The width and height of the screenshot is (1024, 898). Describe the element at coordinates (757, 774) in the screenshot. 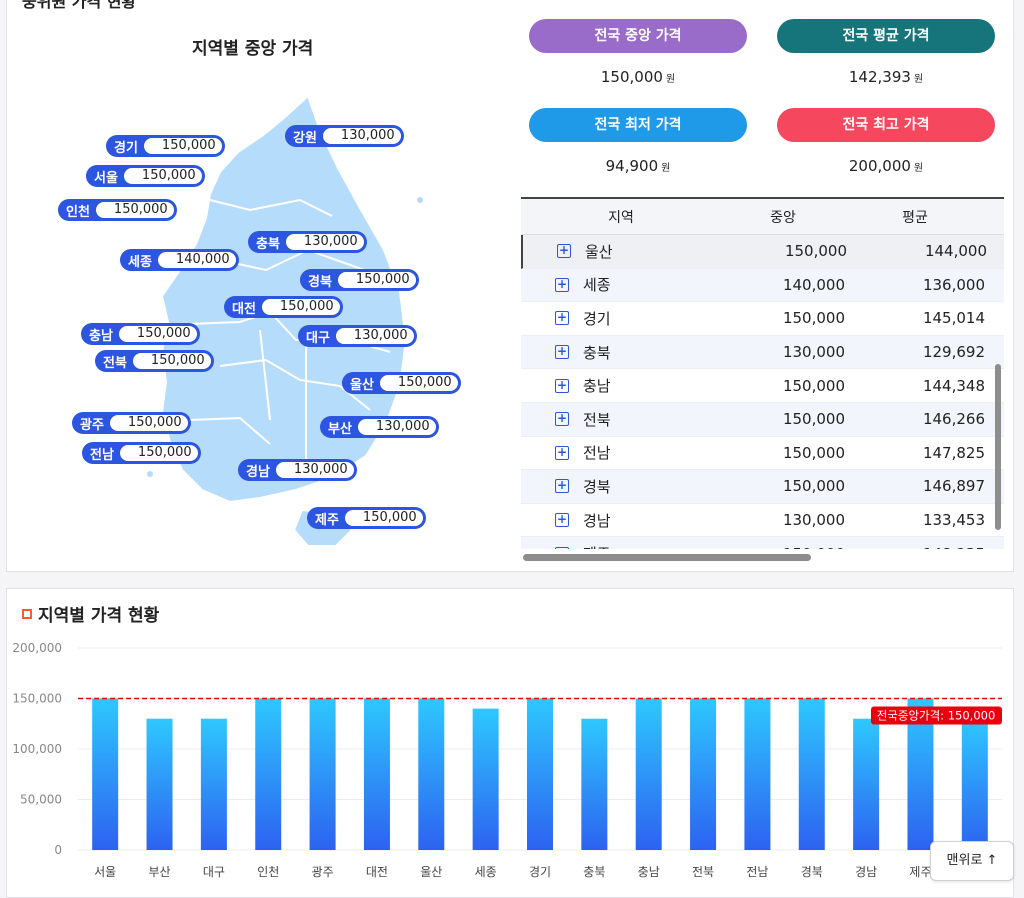

I see `bar-전남` at that location.